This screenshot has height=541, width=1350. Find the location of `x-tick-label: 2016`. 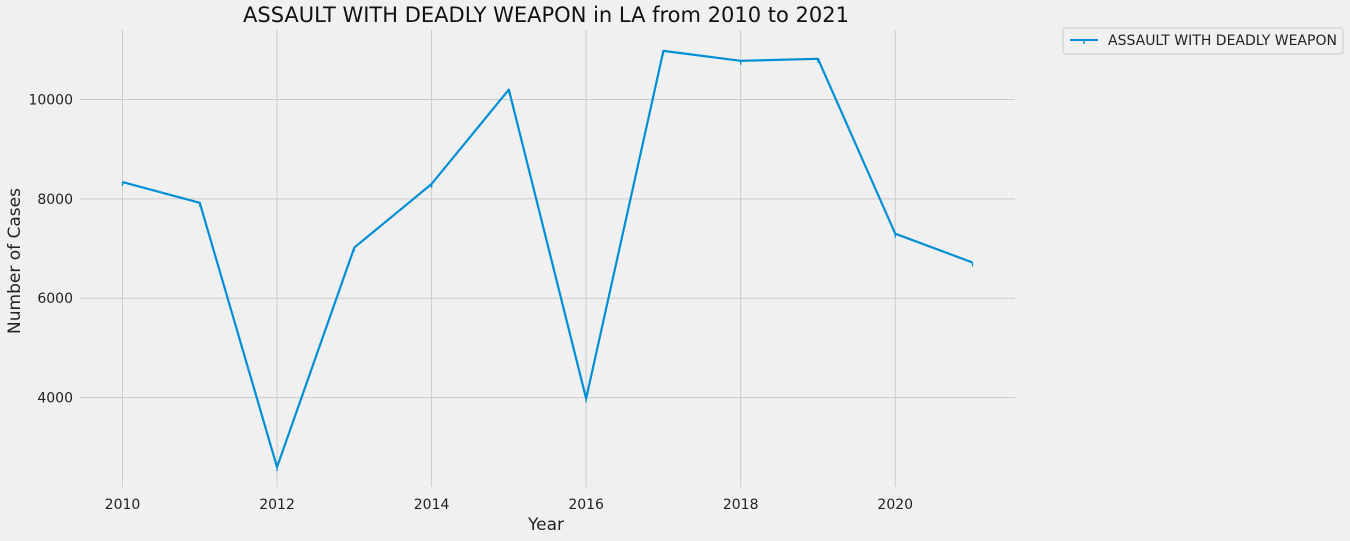

x-tick-label: 2016 is located at coordinates (586, 505).